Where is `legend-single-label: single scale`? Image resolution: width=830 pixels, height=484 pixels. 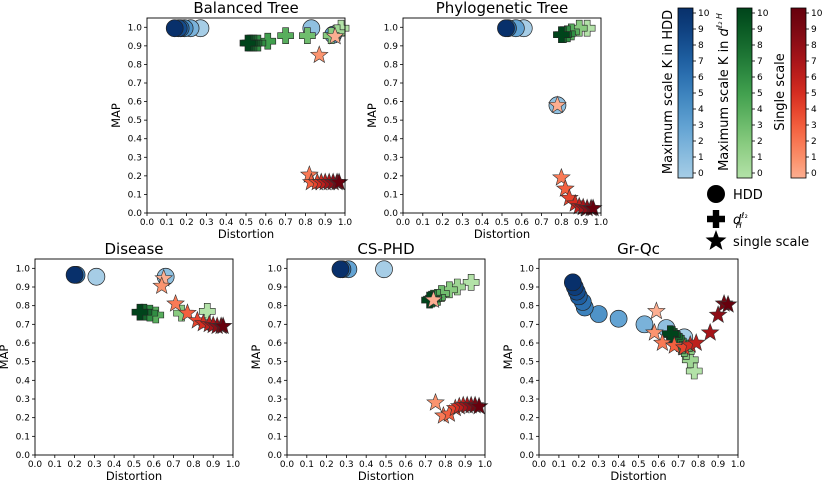 legend-single-label: single scale is located at coordinates (771, 242).